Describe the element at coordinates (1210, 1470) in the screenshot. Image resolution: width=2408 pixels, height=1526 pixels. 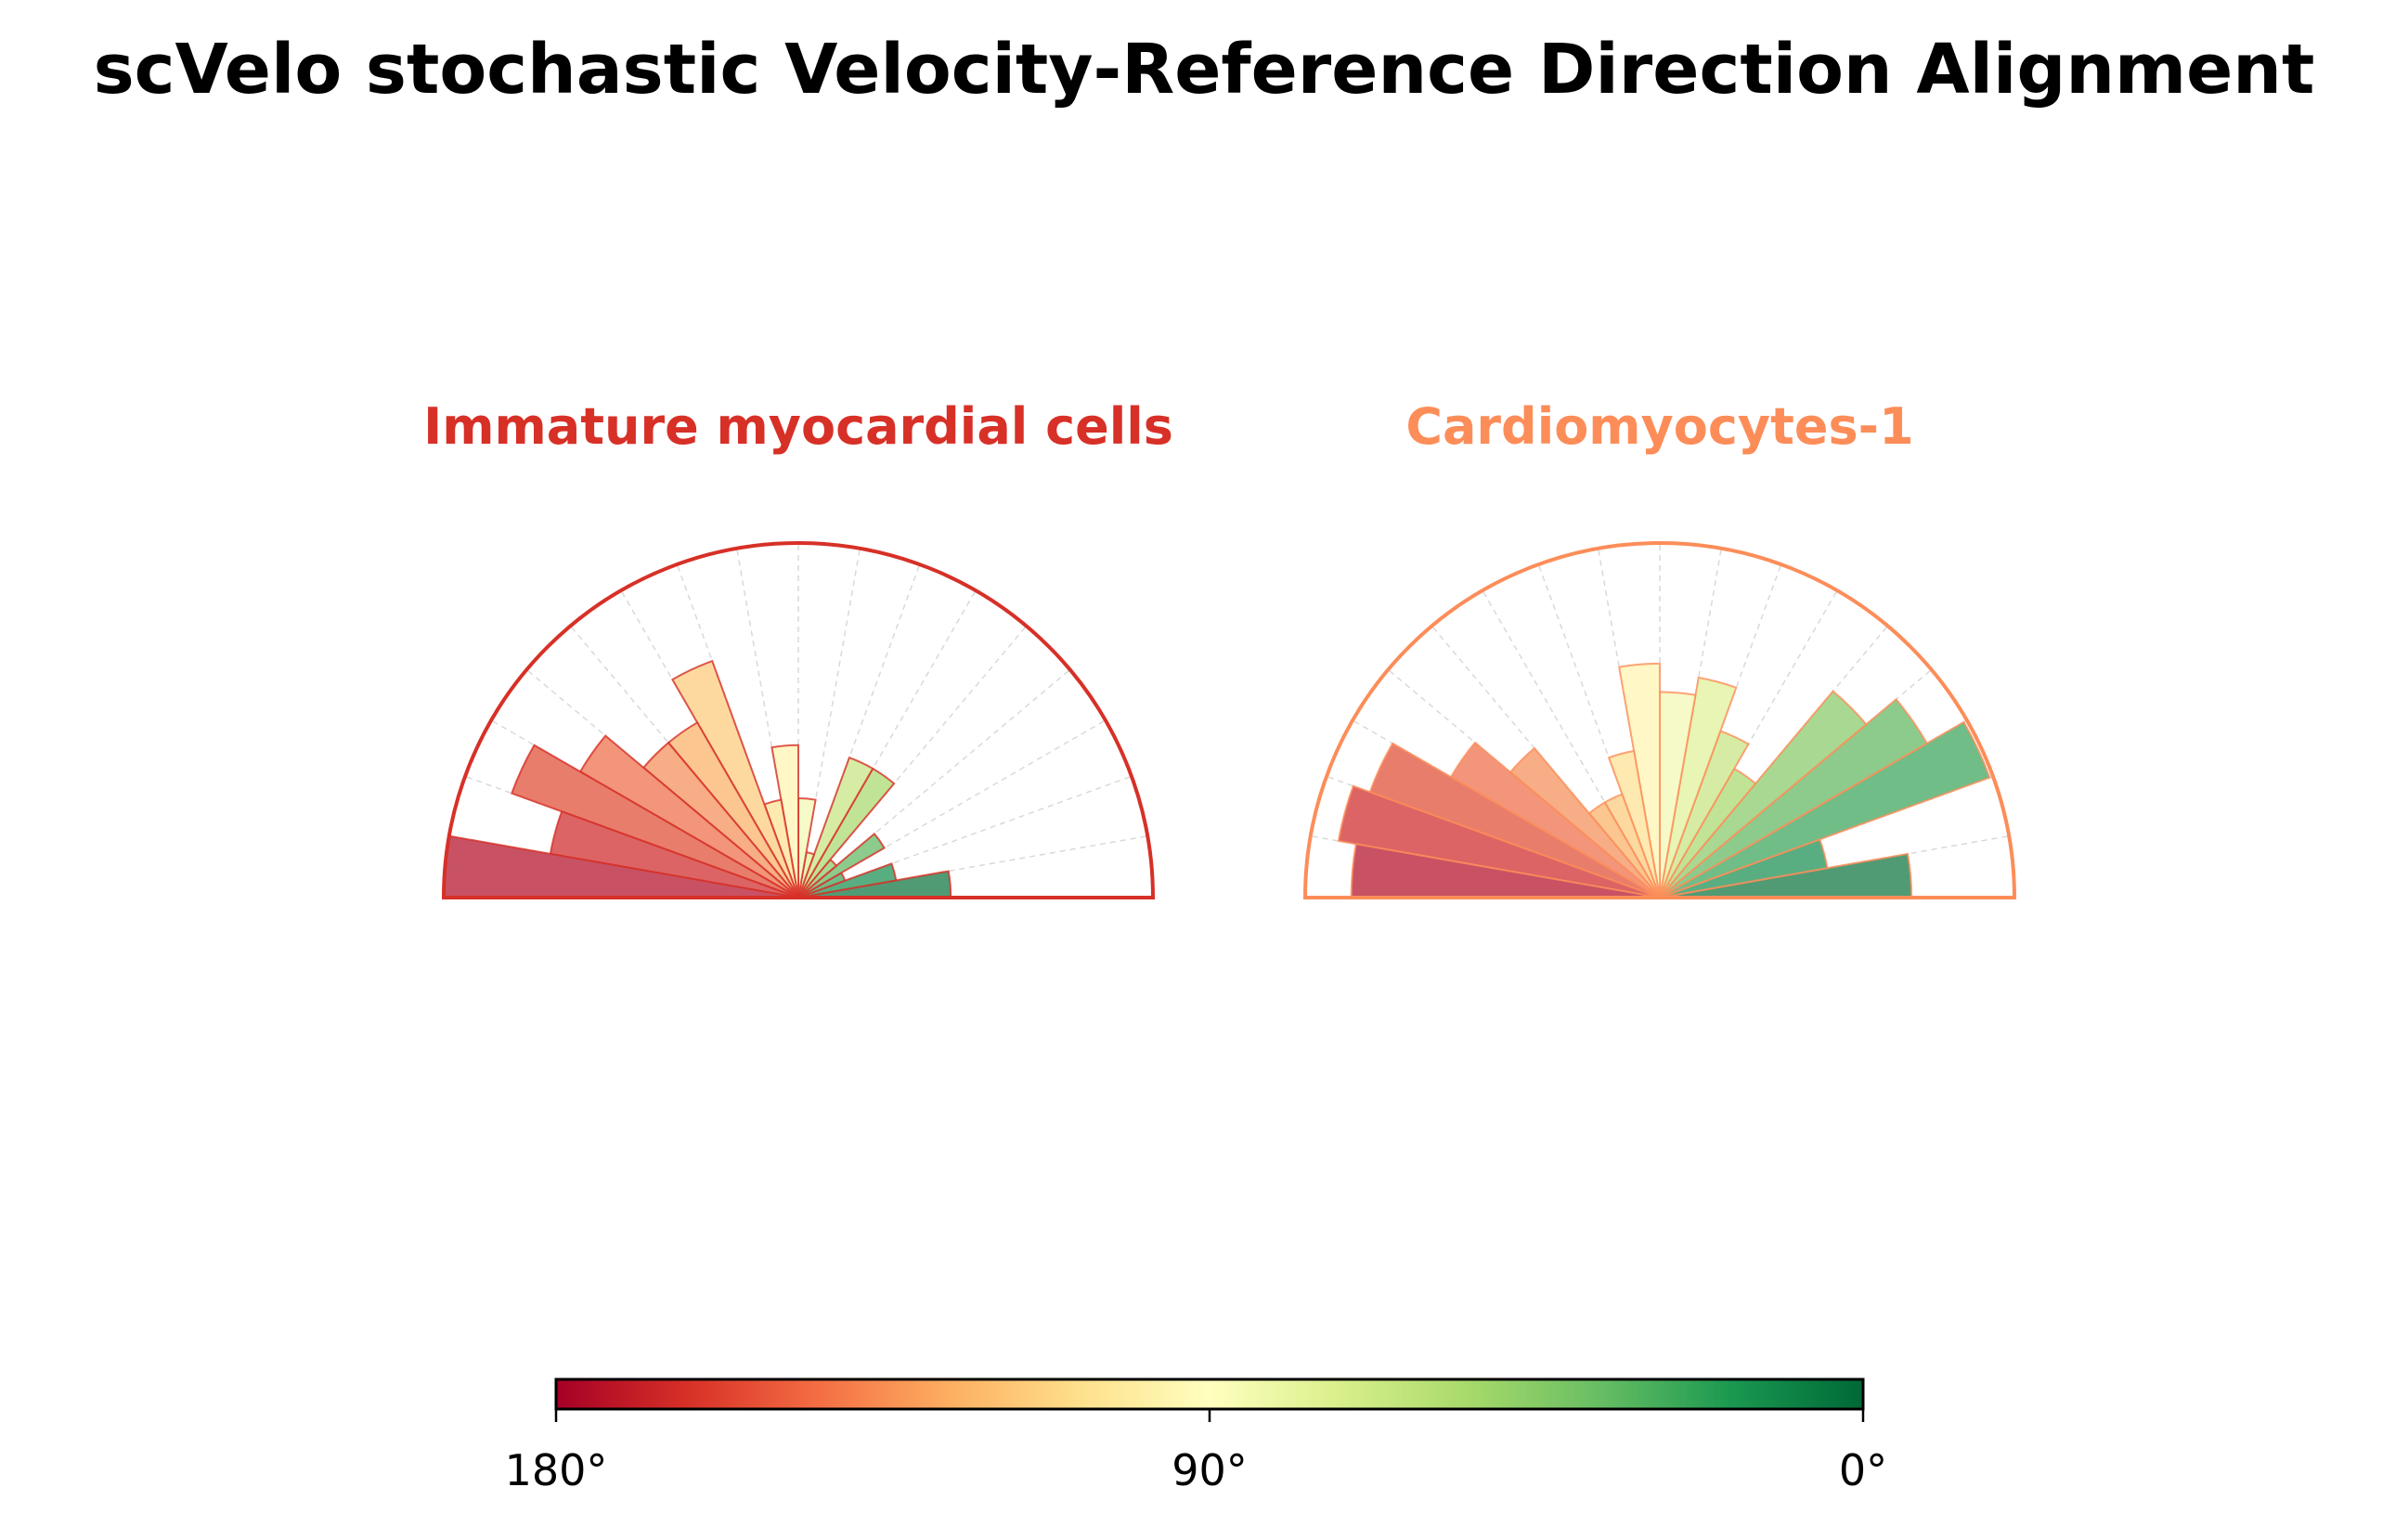
I see `colorbar-tick-label: 90°` at that location.